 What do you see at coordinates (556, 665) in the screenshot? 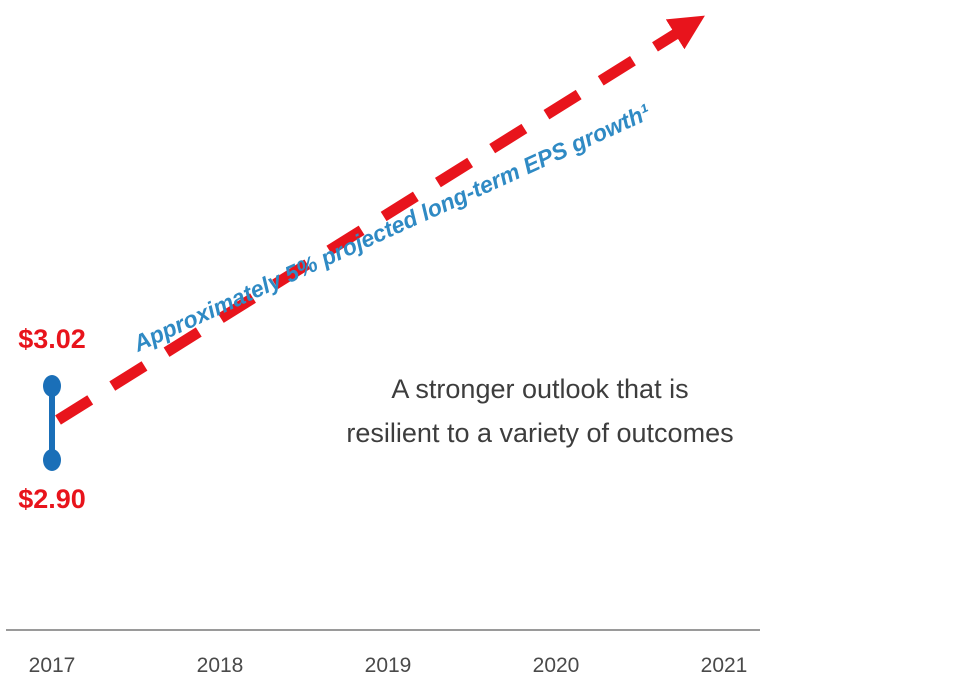
I see `x-tick-label-2020: 2020` at bounding box center [556, 665].